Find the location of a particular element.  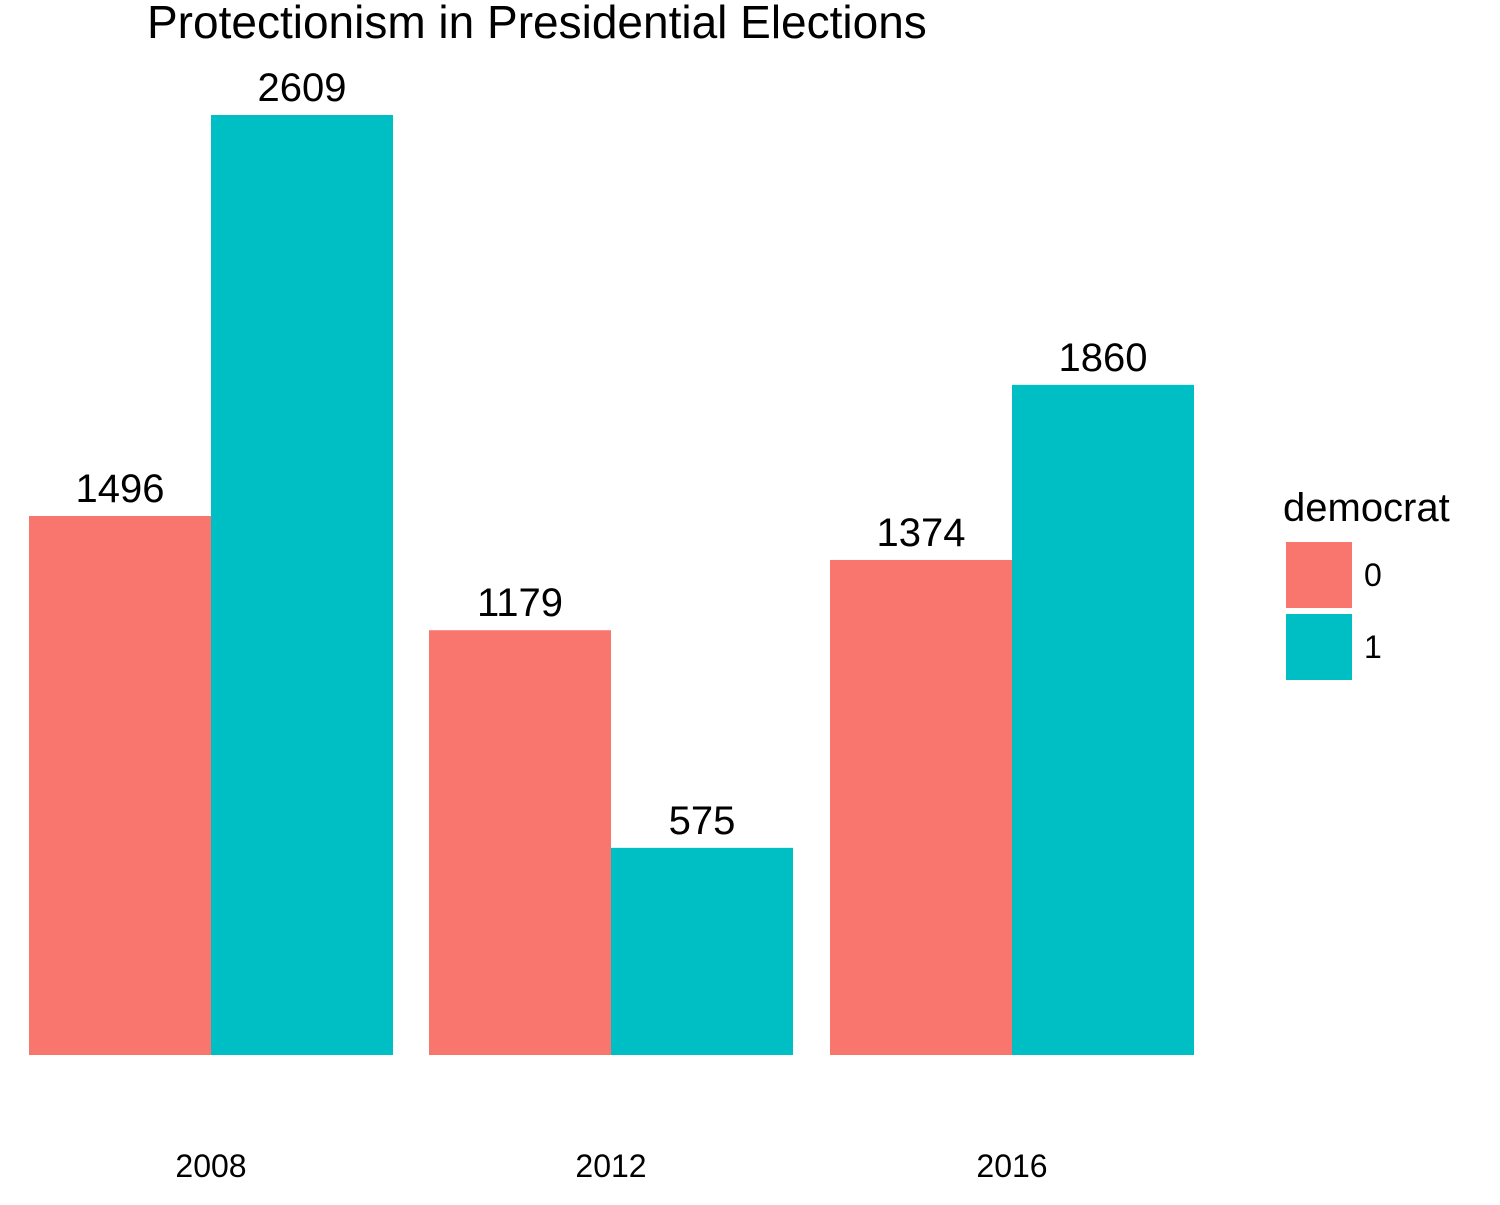

x-tick-label-2008: 2008 is located at coordinates (210, 1166).